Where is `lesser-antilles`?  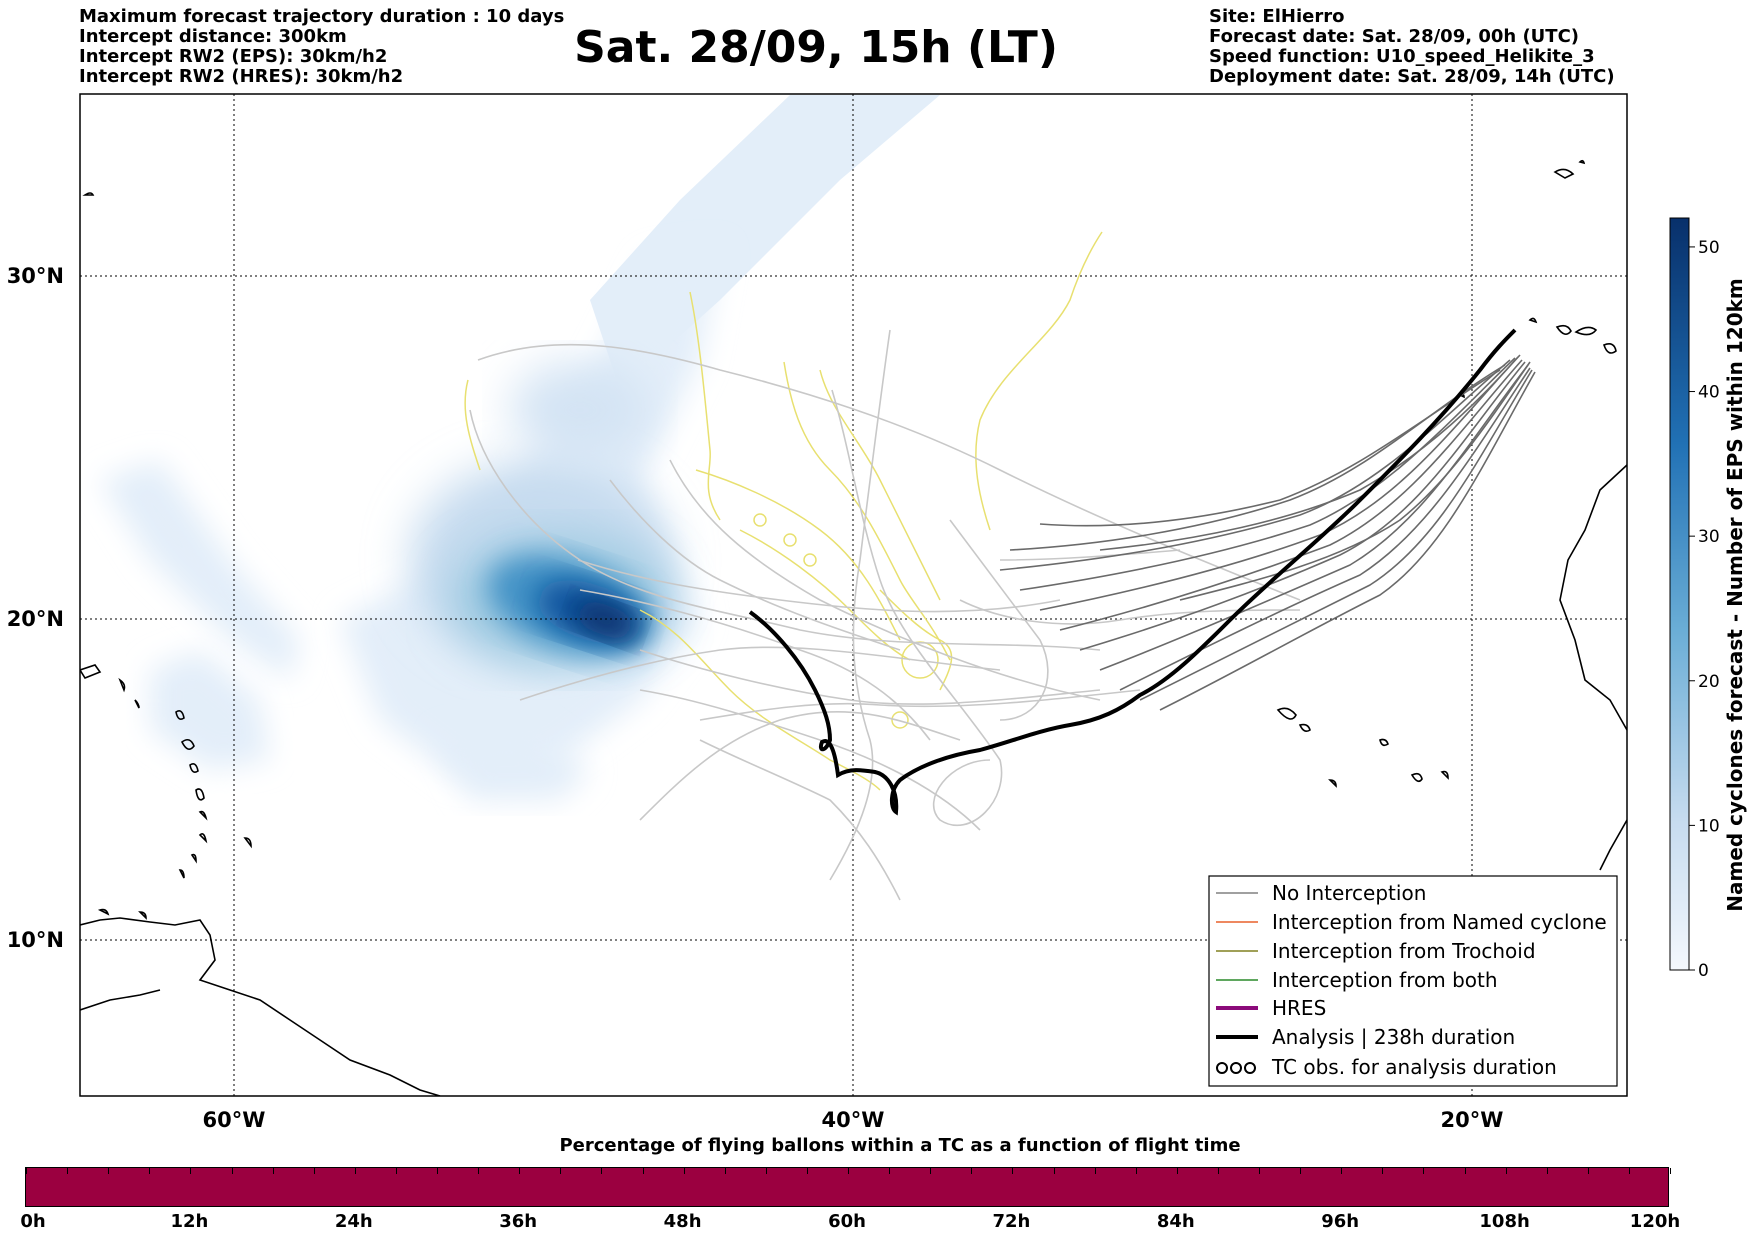
lesser-antilles is located at coordinates (174, 815).